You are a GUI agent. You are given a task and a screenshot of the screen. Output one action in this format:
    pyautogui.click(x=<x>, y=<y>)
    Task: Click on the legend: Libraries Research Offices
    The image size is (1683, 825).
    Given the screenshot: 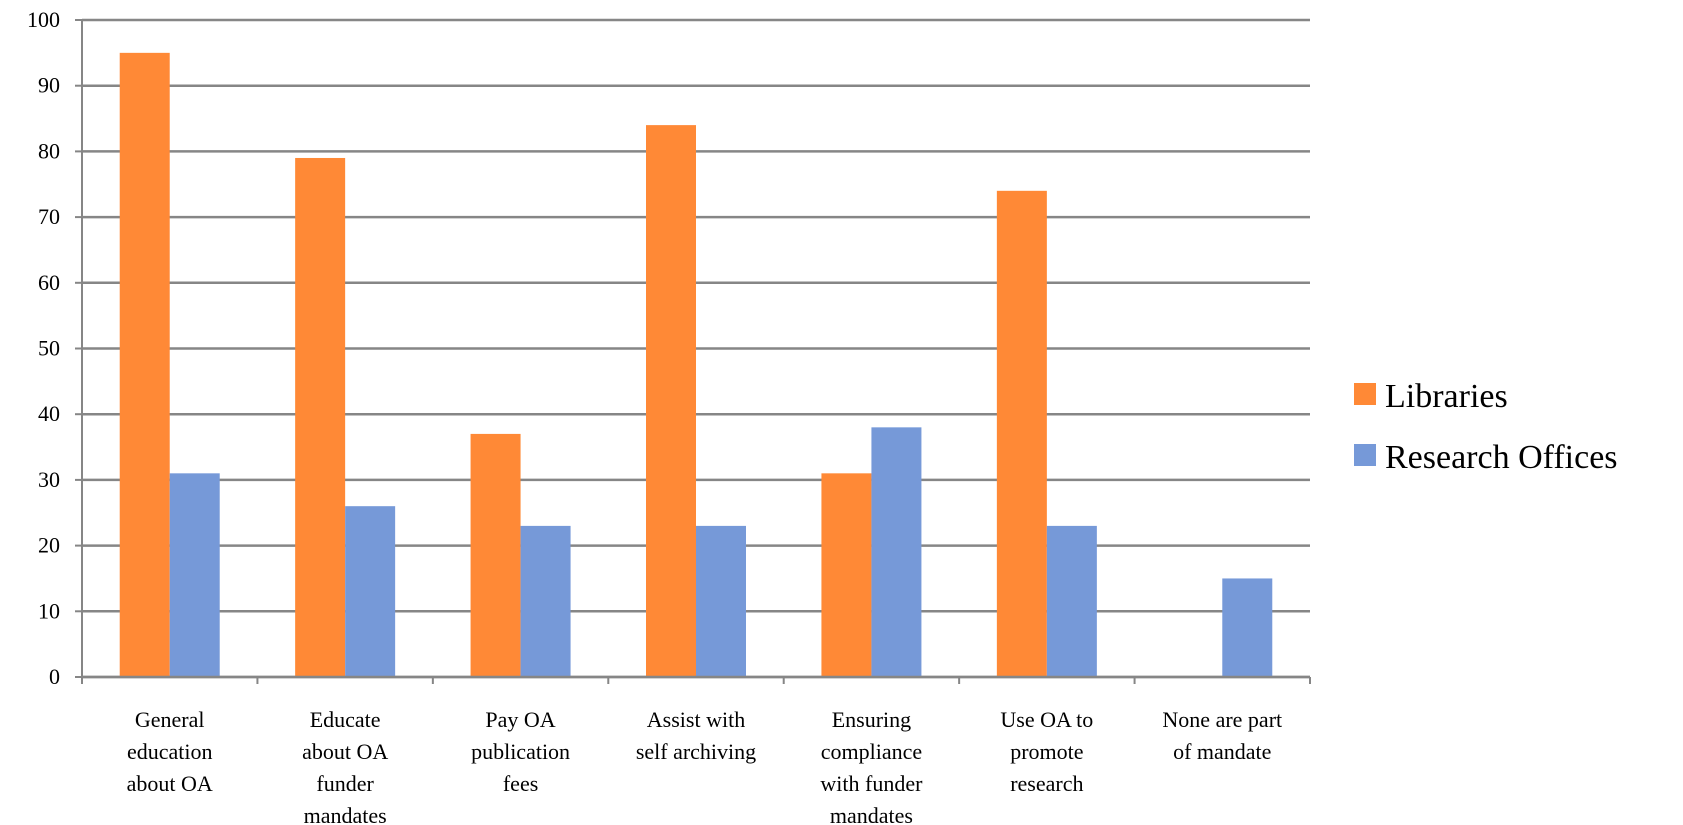 What is the action you would take?
    pyautogui.click(x=1486, y=427)
    